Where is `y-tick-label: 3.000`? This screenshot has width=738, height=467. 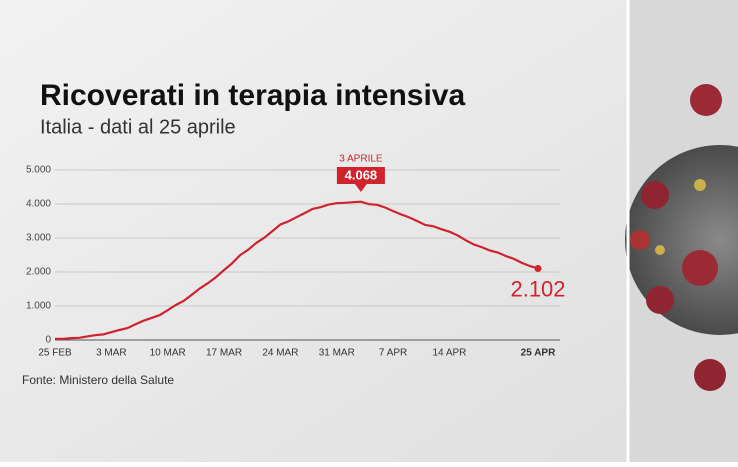 y-tick-label: 3.000 is located at coordinates (38, 238).